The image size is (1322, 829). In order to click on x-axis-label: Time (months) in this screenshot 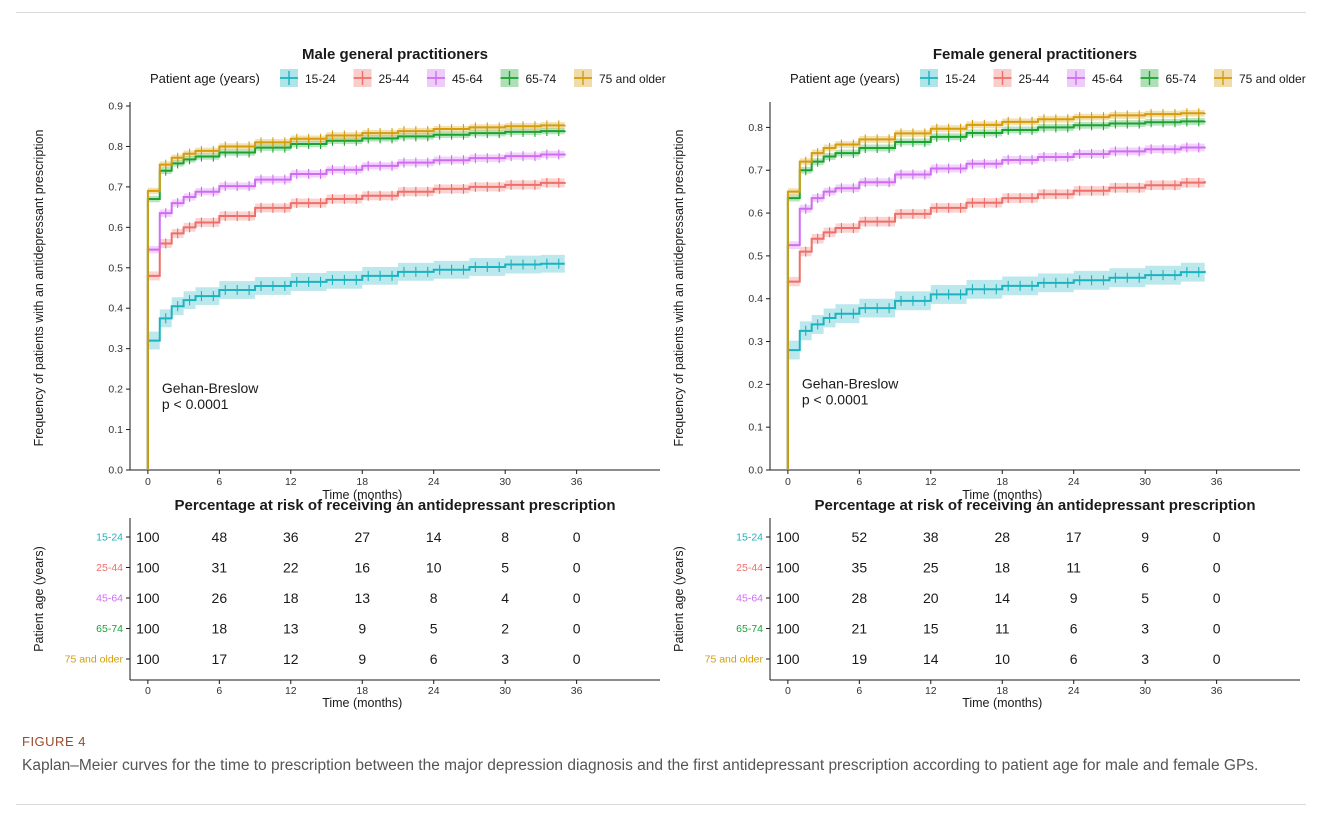, I will do `click(362, 495)`.